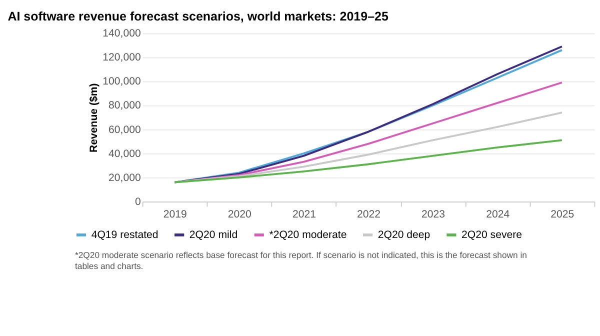  I want to click on x-tick-label: 2022, so click(369, 214).